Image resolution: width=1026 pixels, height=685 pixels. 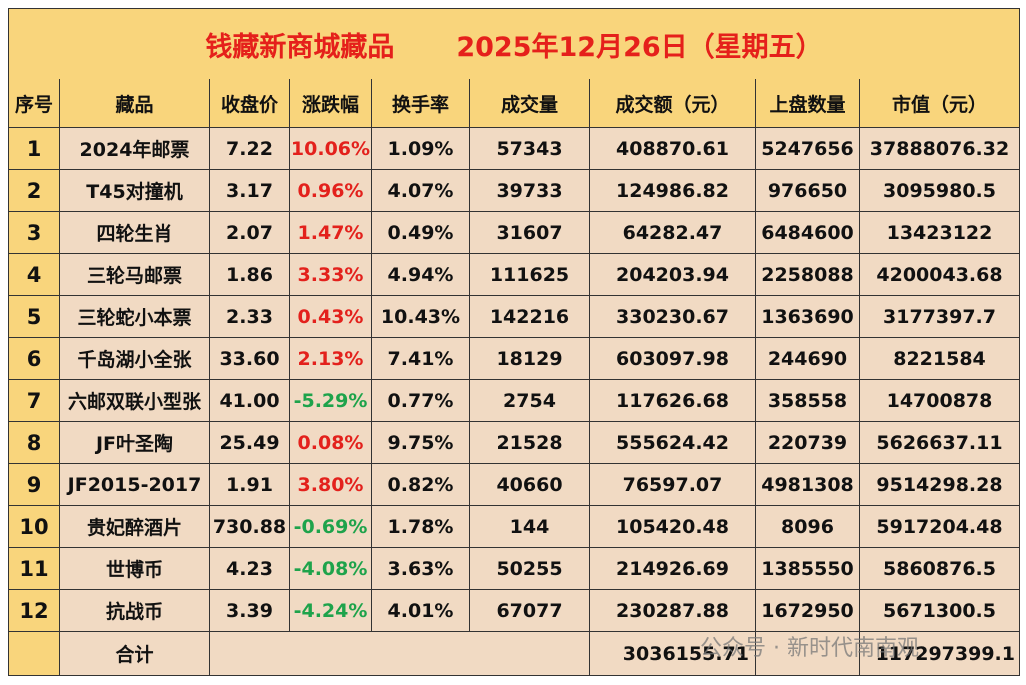 I want to click on cell: 76597.07, so click(x=673, y=485).